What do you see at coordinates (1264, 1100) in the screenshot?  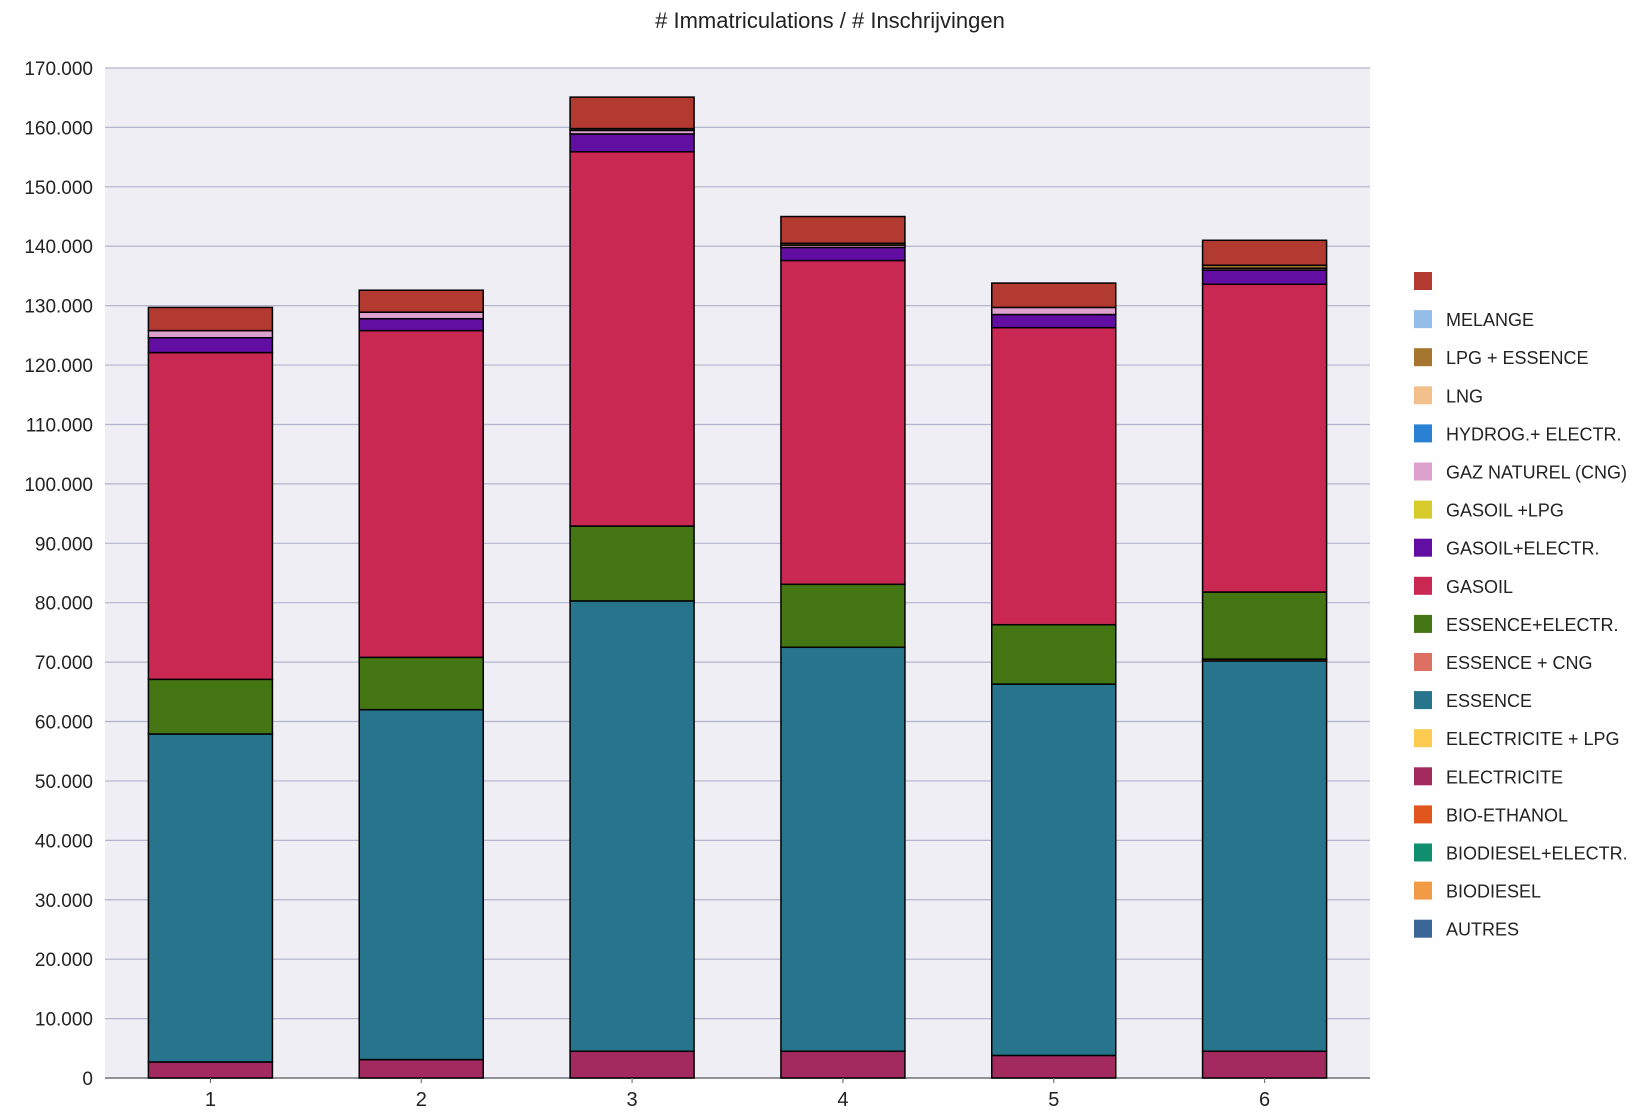 I see `x-tick-label: 6` at bounding box center [1264, 1100].